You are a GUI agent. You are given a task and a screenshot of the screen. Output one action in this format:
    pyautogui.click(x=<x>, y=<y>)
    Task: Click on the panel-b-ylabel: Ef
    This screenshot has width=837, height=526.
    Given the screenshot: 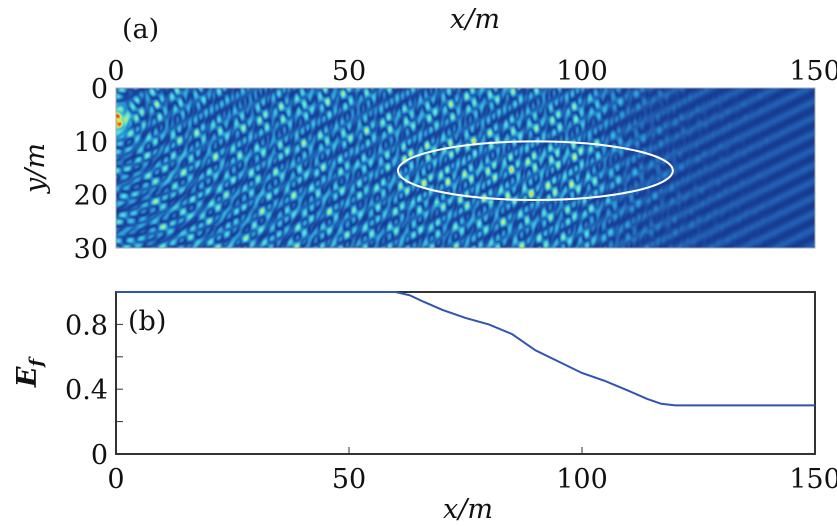 What is the action you would take?
    pyautogui.click(x=29, y=372)
    